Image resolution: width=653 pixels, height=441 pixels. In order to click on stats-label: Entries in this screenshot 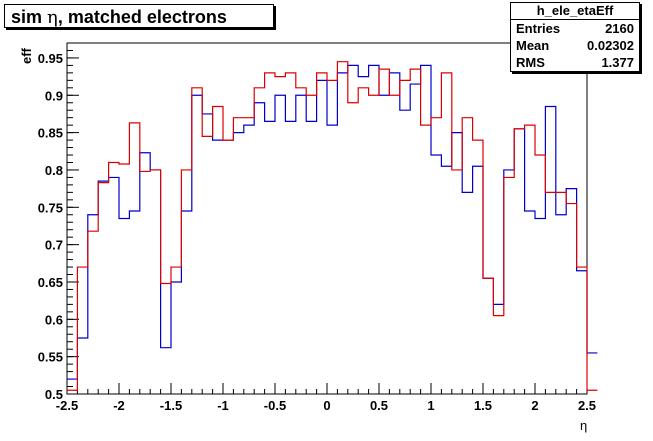, I will do `click(538, 28)`.